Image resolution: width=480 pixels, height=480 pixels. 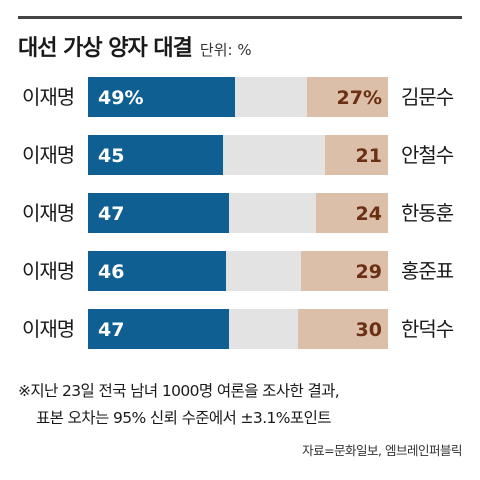 I want to click on note-line-2: 표본 오차는 95% 신뢰 수준에서 ±3.1%포인트, so click(x=184, y=418).